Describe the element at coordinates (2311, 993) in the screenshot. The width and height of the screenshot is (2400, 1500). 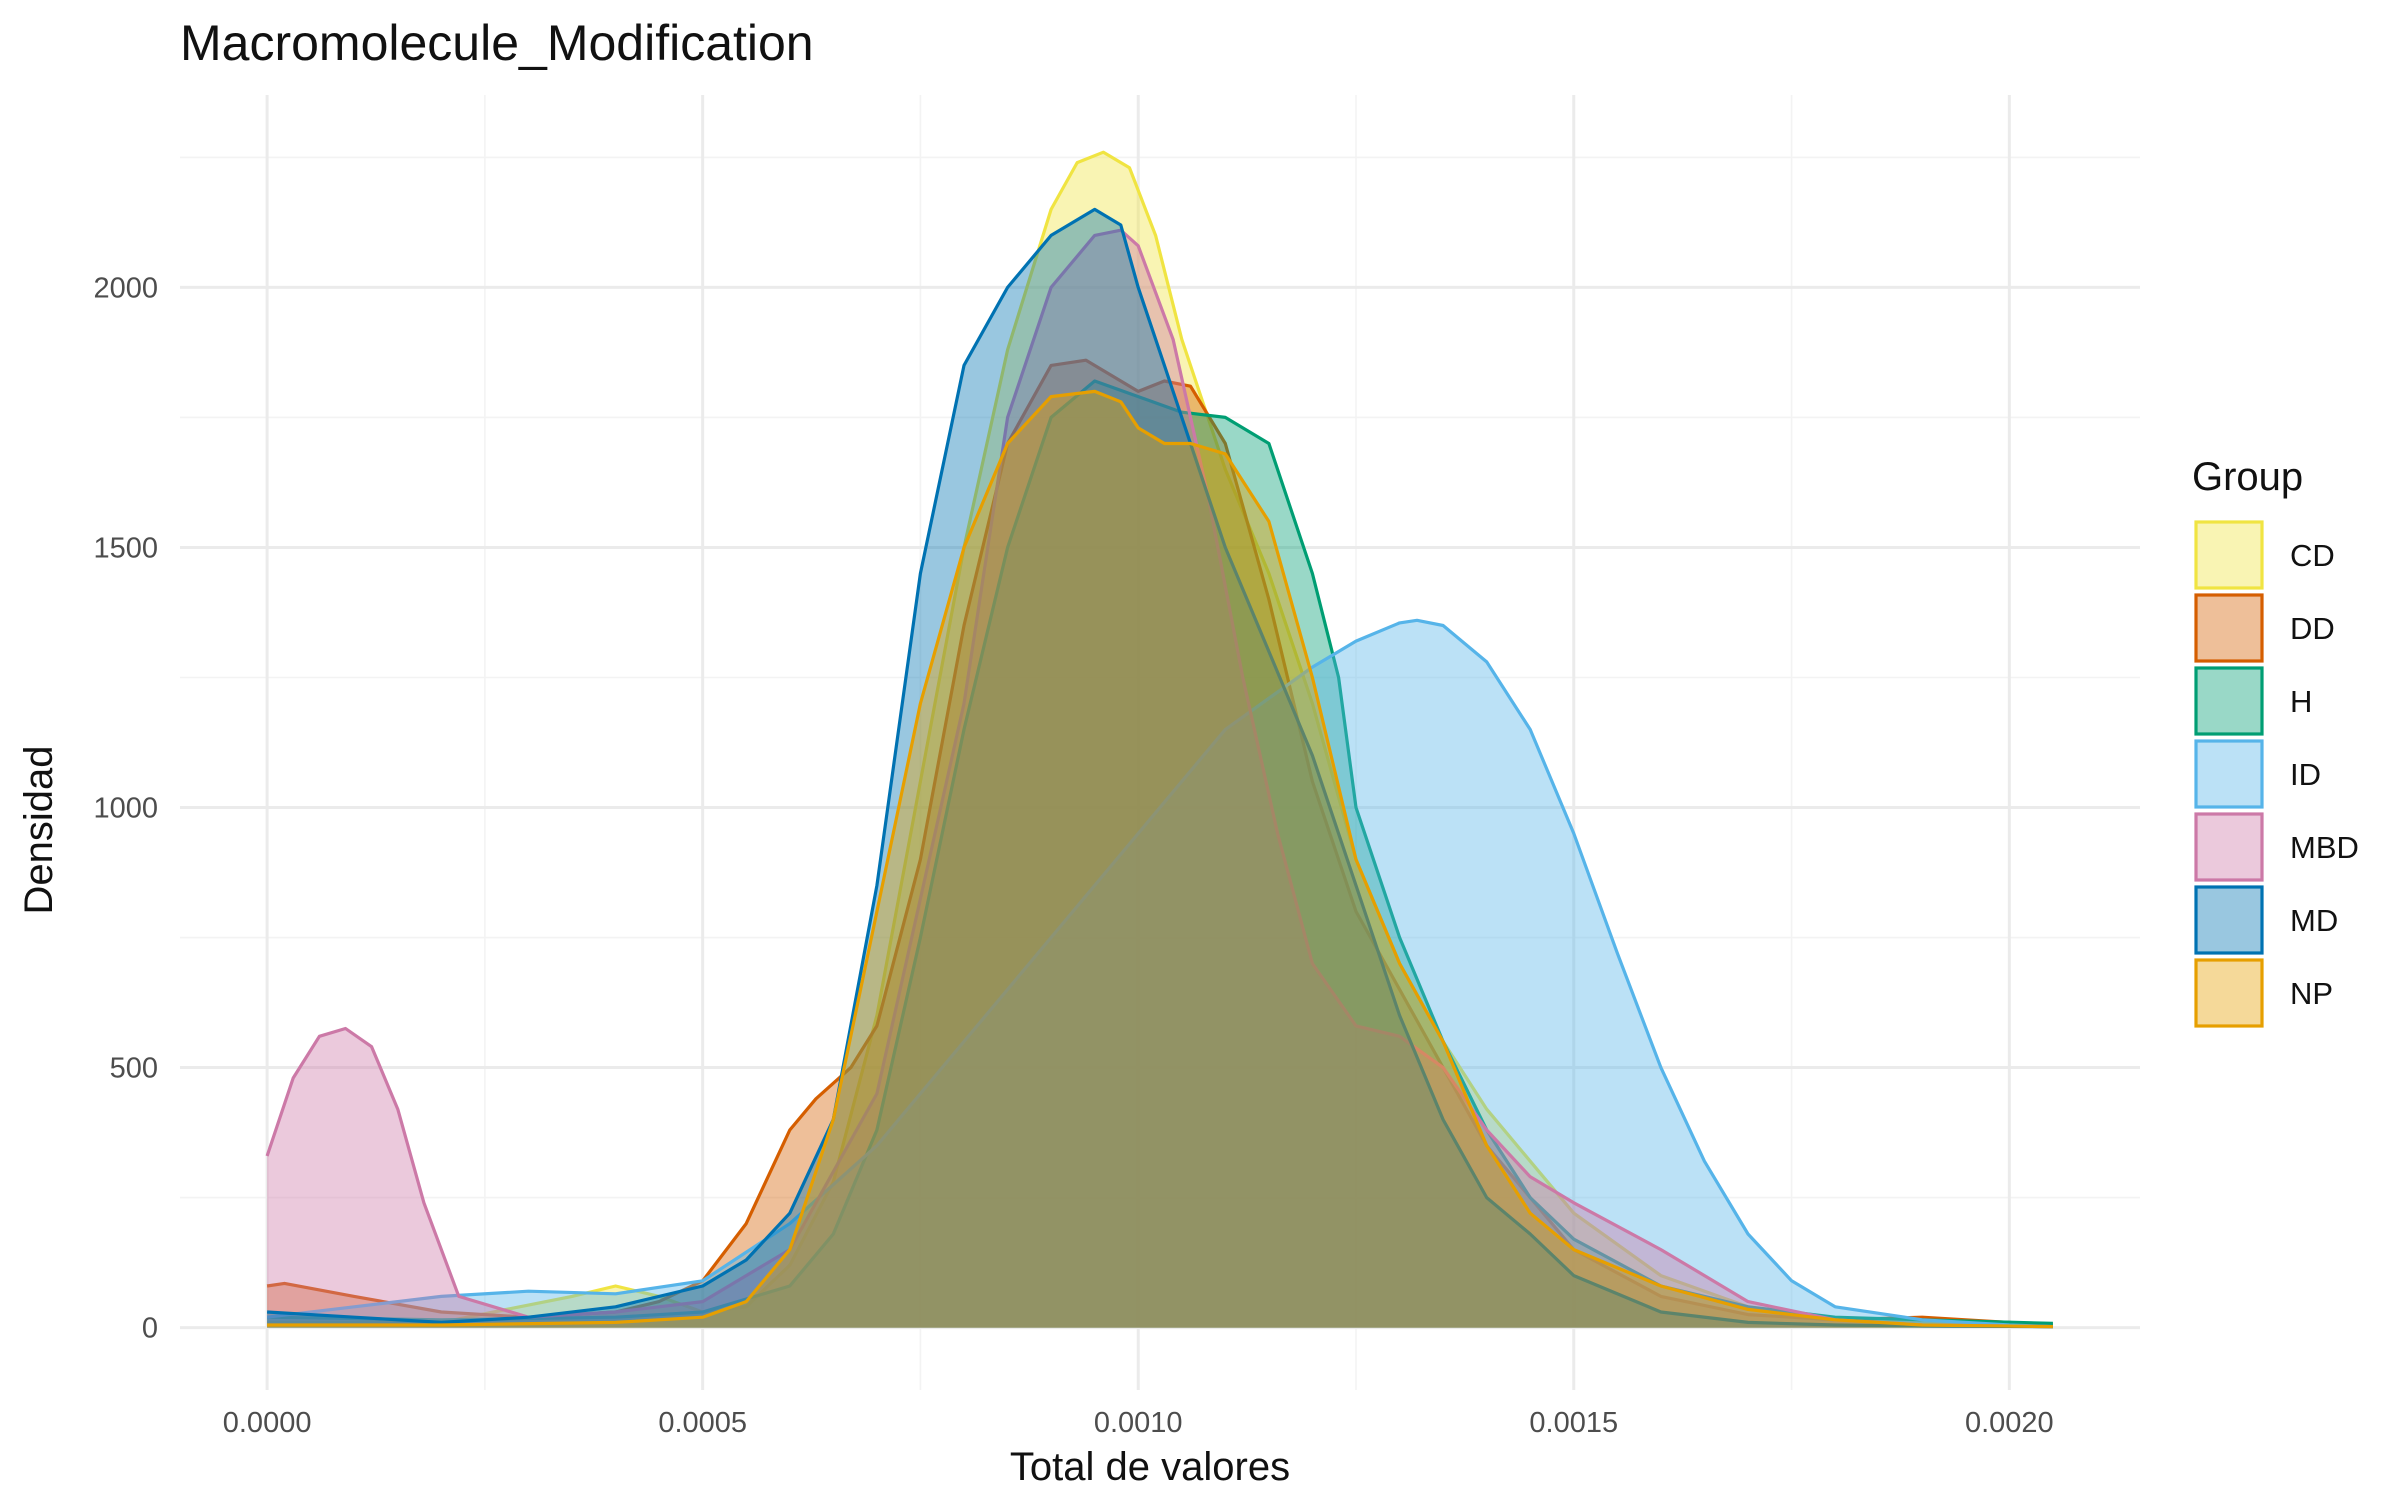
I see `legend-label-np: NP` at that location.